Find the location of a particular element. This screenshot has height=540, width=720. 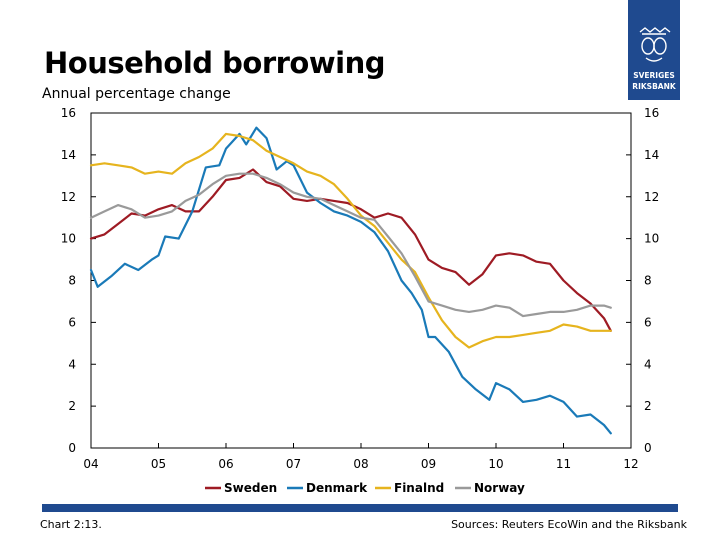

x-tick-label: 12 is located at coordinates (630, 464).